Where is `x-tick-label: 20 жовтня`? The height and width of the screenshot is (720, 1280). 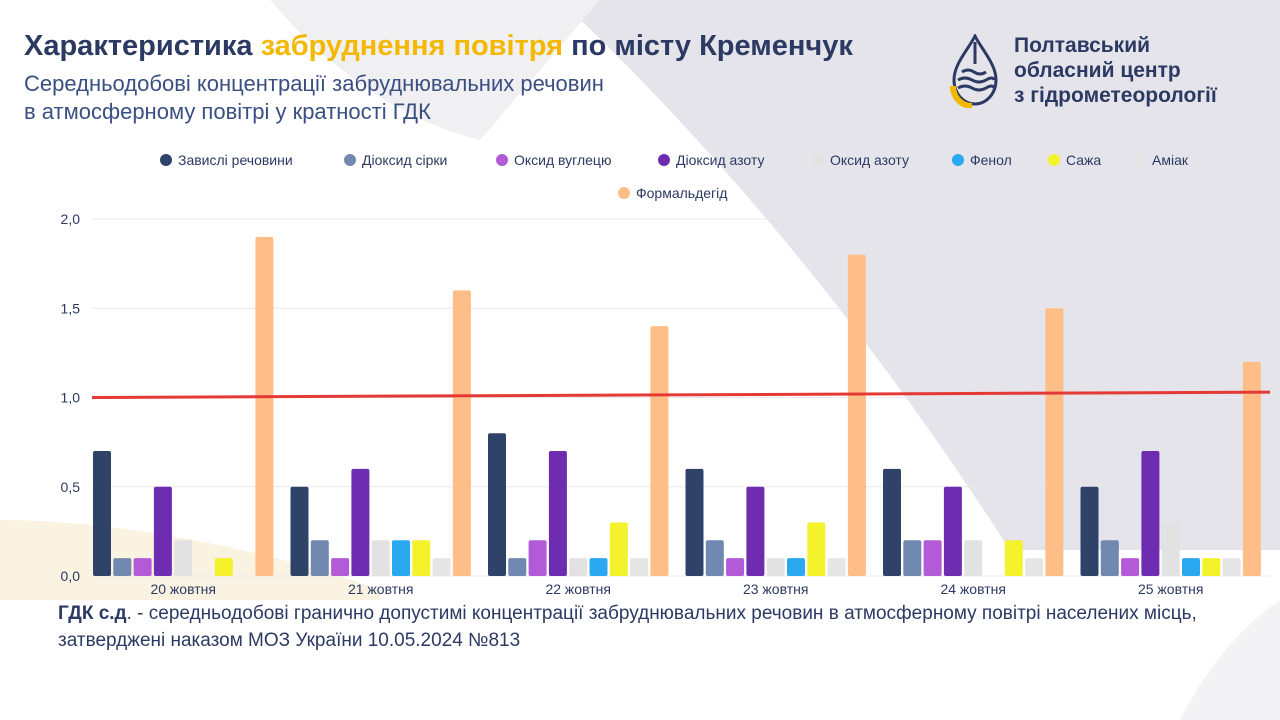
x-tick-label: 20 жовтня is located at coordinates (182, 589).